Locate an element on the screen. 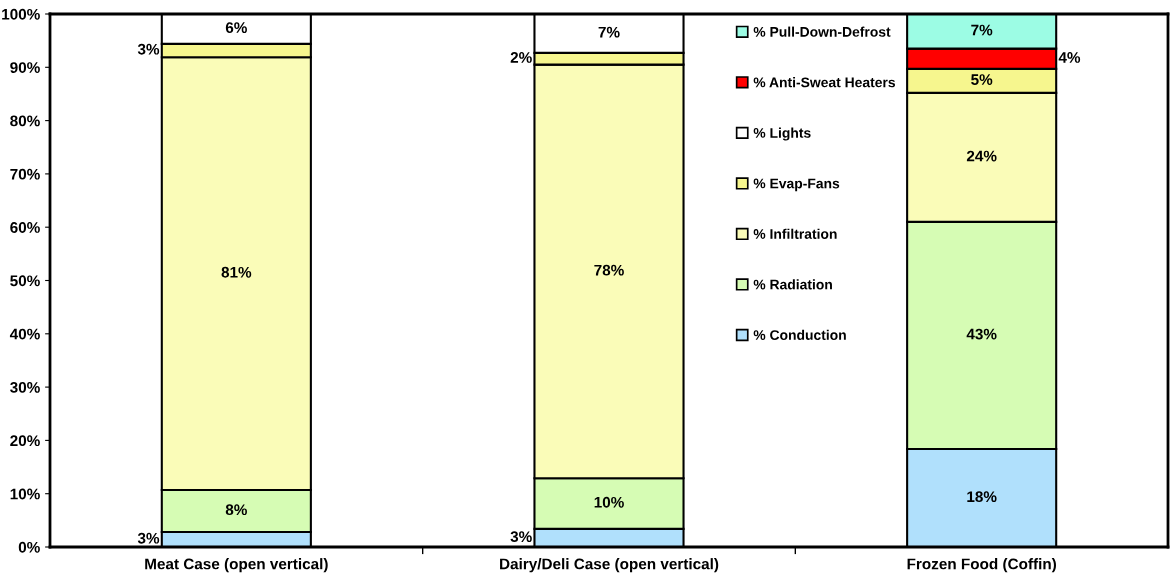 The width and height of the screenshot is (1172, 584). y-tick-label: 30% is located at coordinates (25, 387).